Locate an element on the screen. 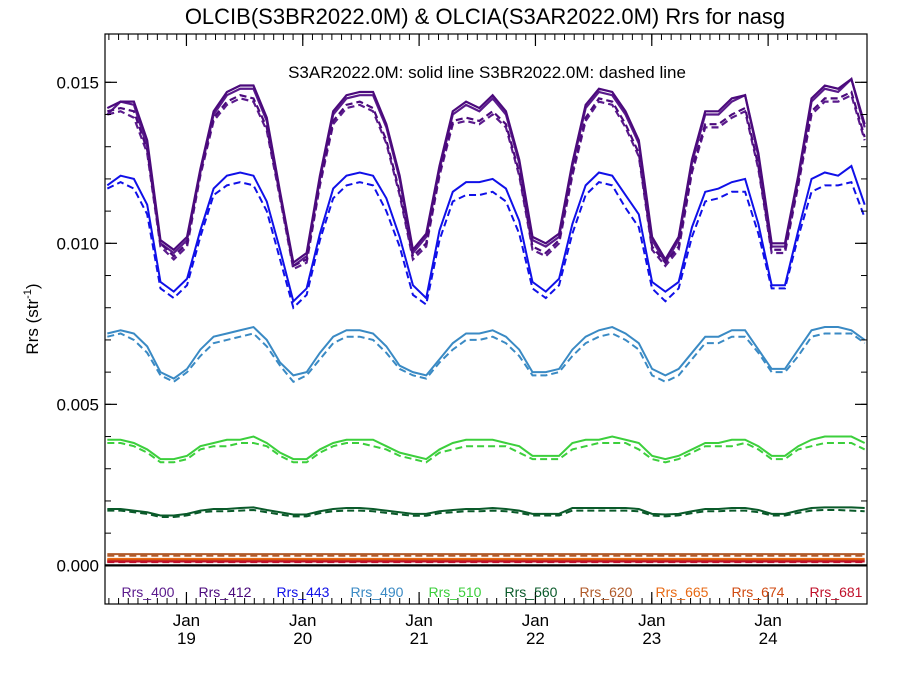 The image size is (900, 675). legend-rrs-665: Rrs_665 is located at coordinates (682, 592).